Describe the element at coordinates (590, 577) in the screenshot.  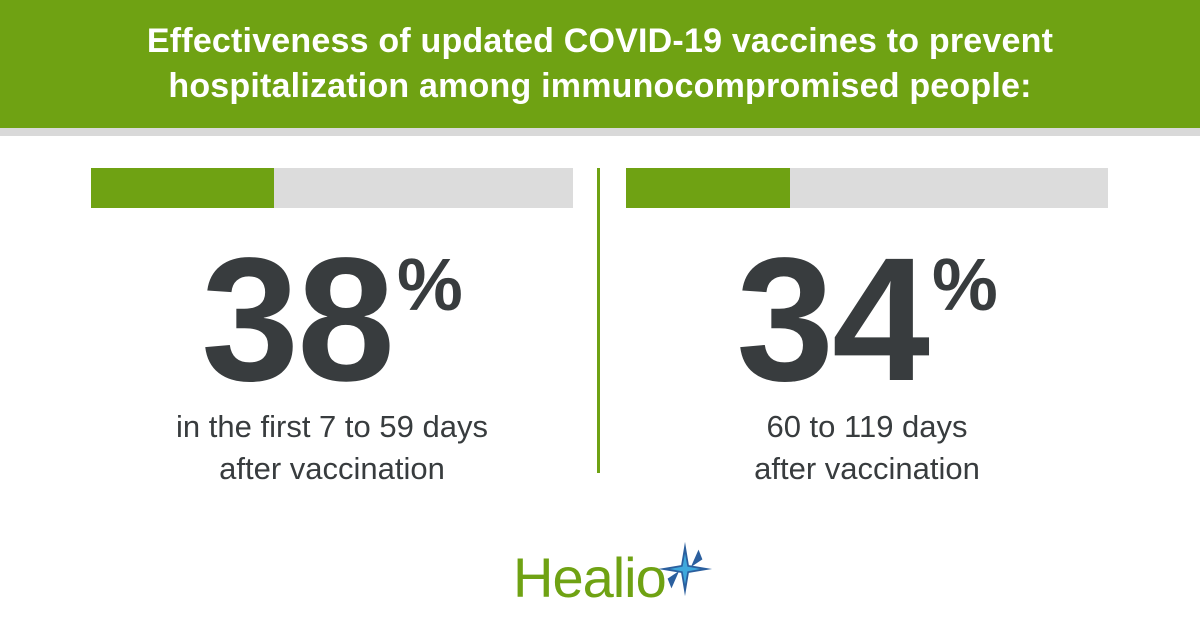
I see `brand-name: Healio` at that location.